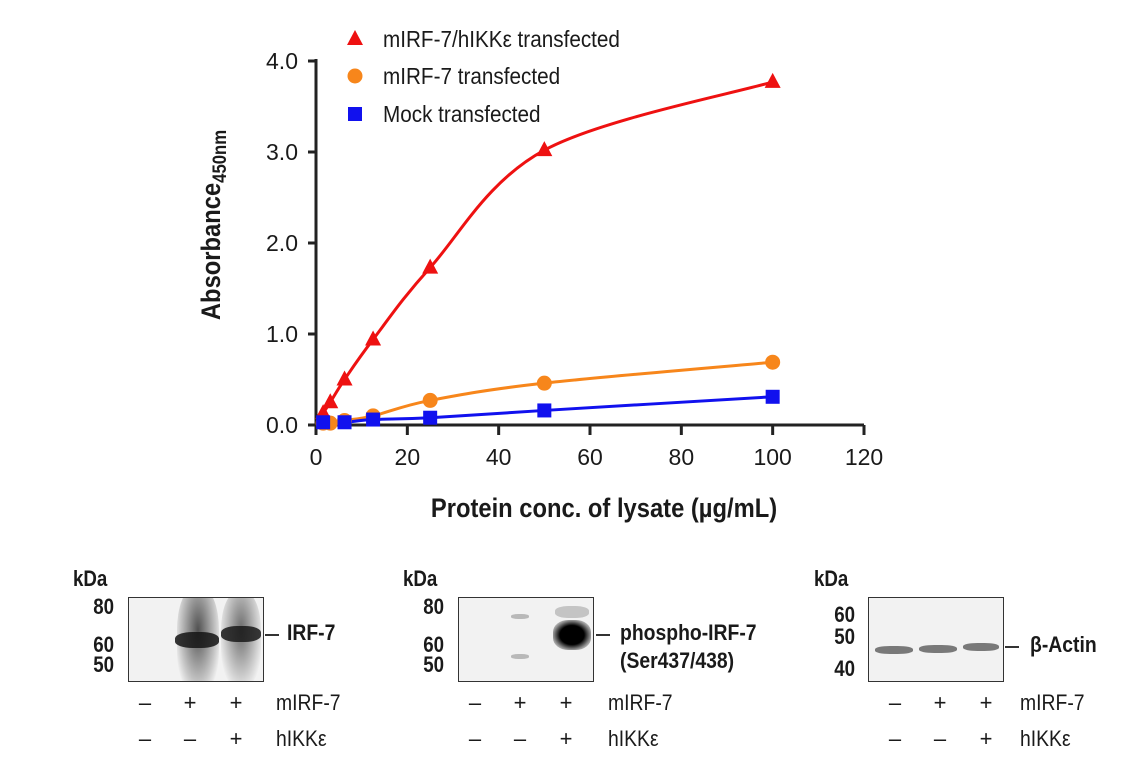 Image resolution: width=1141 pixels, height=768 pixels. I want to click on x-tick-label: 100, so click(772, 457).